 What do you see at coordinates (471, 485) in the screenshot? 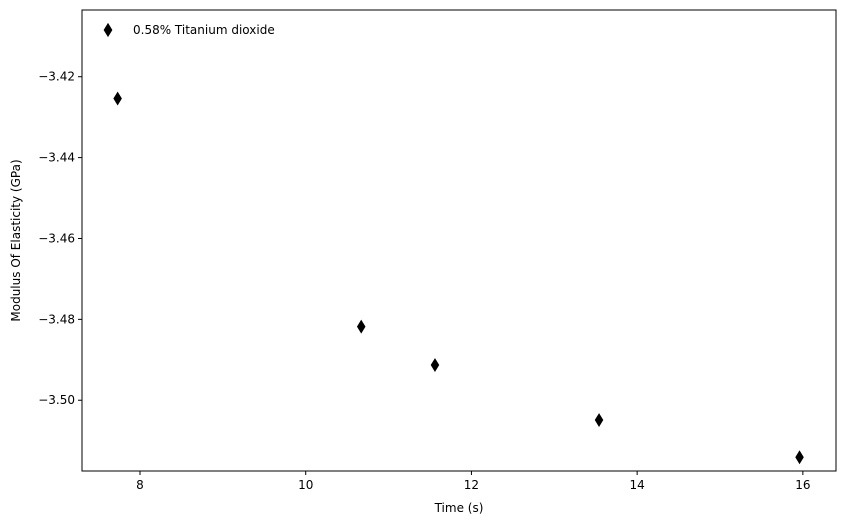
I see `x-tick-label: 12` at bounding box center [471, 485].